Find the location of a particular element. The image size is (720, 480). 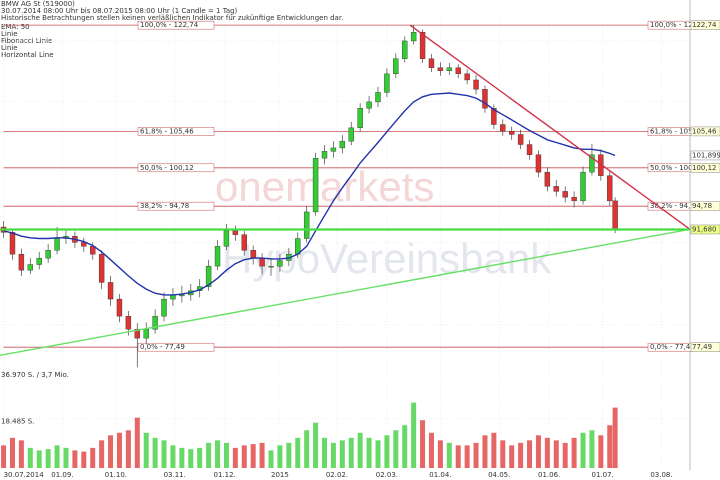

volume-tick-label: 18.485 S. is located at coordinates (17, 422).